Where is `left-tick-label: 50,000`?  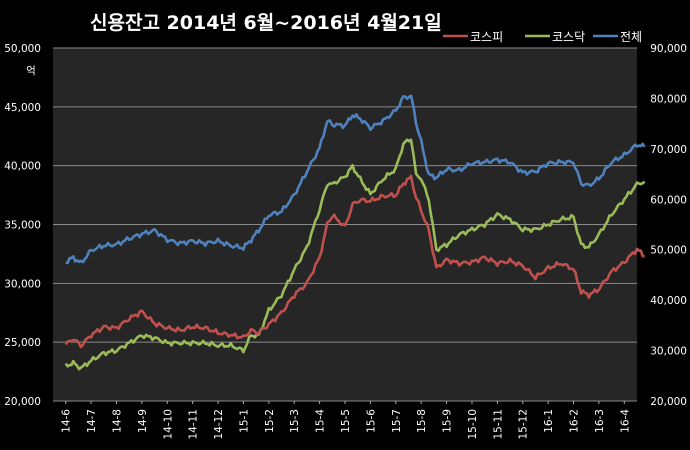 left-tick-label: 50,000 is located at coordinates (22, 49).